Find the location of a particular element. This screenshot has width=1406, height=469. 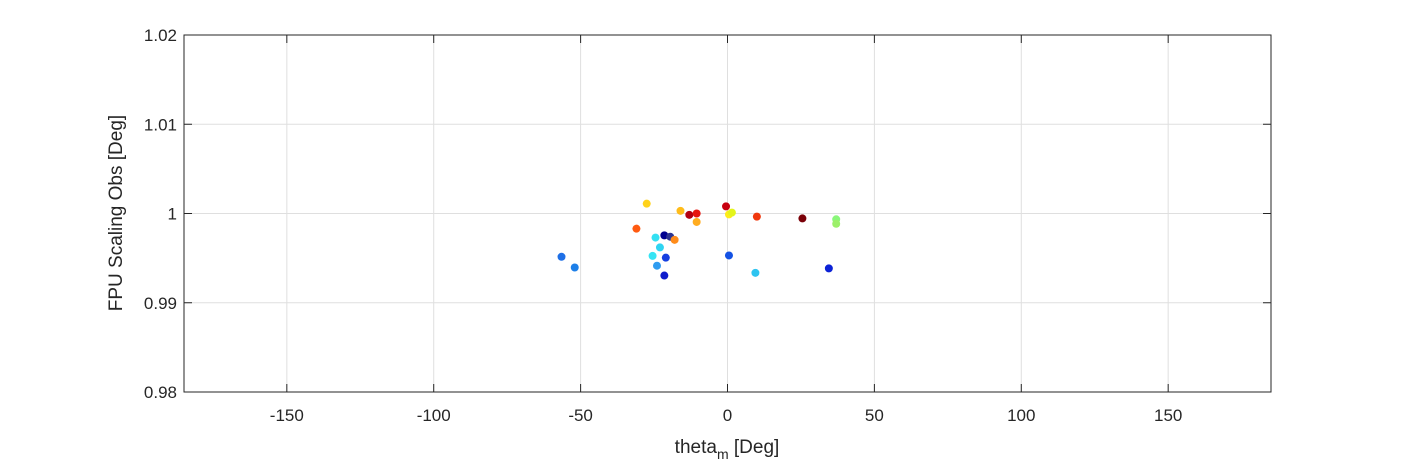

x-tick-label: 150 is located at coordinates (1168, 415).